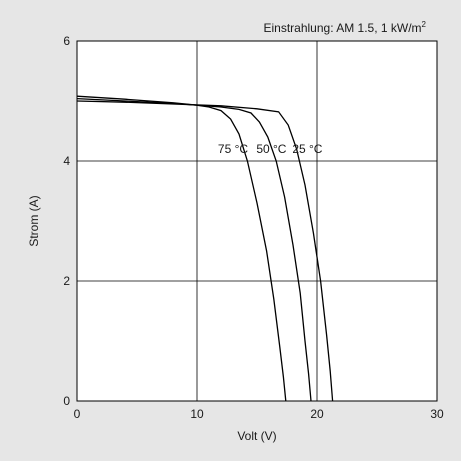 The image size is (461, 461). Describe the element at coordinates (317, 414) in the screenshot. I see `x-tick-label-2: 20` at that location.